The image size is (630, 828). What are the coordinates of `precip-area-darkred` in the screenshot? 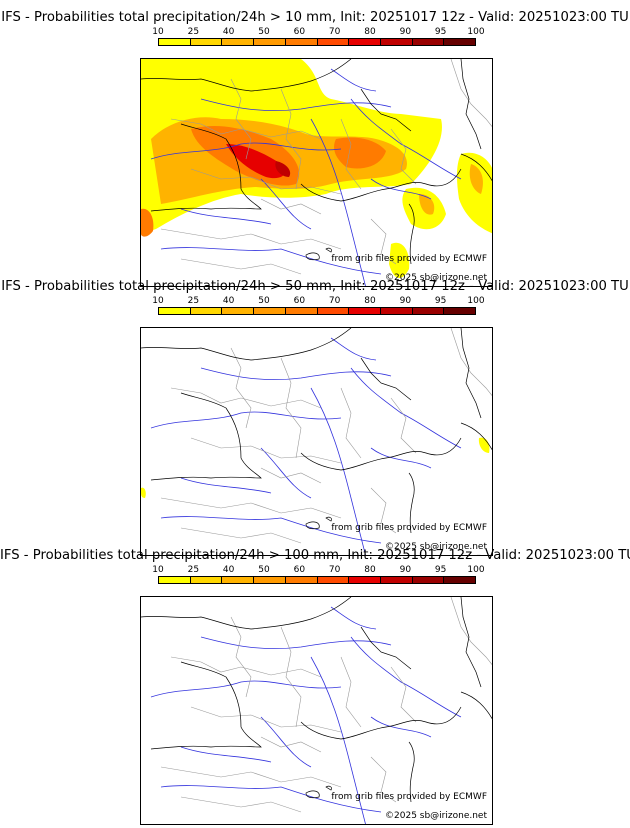 It's located at (283, 169).